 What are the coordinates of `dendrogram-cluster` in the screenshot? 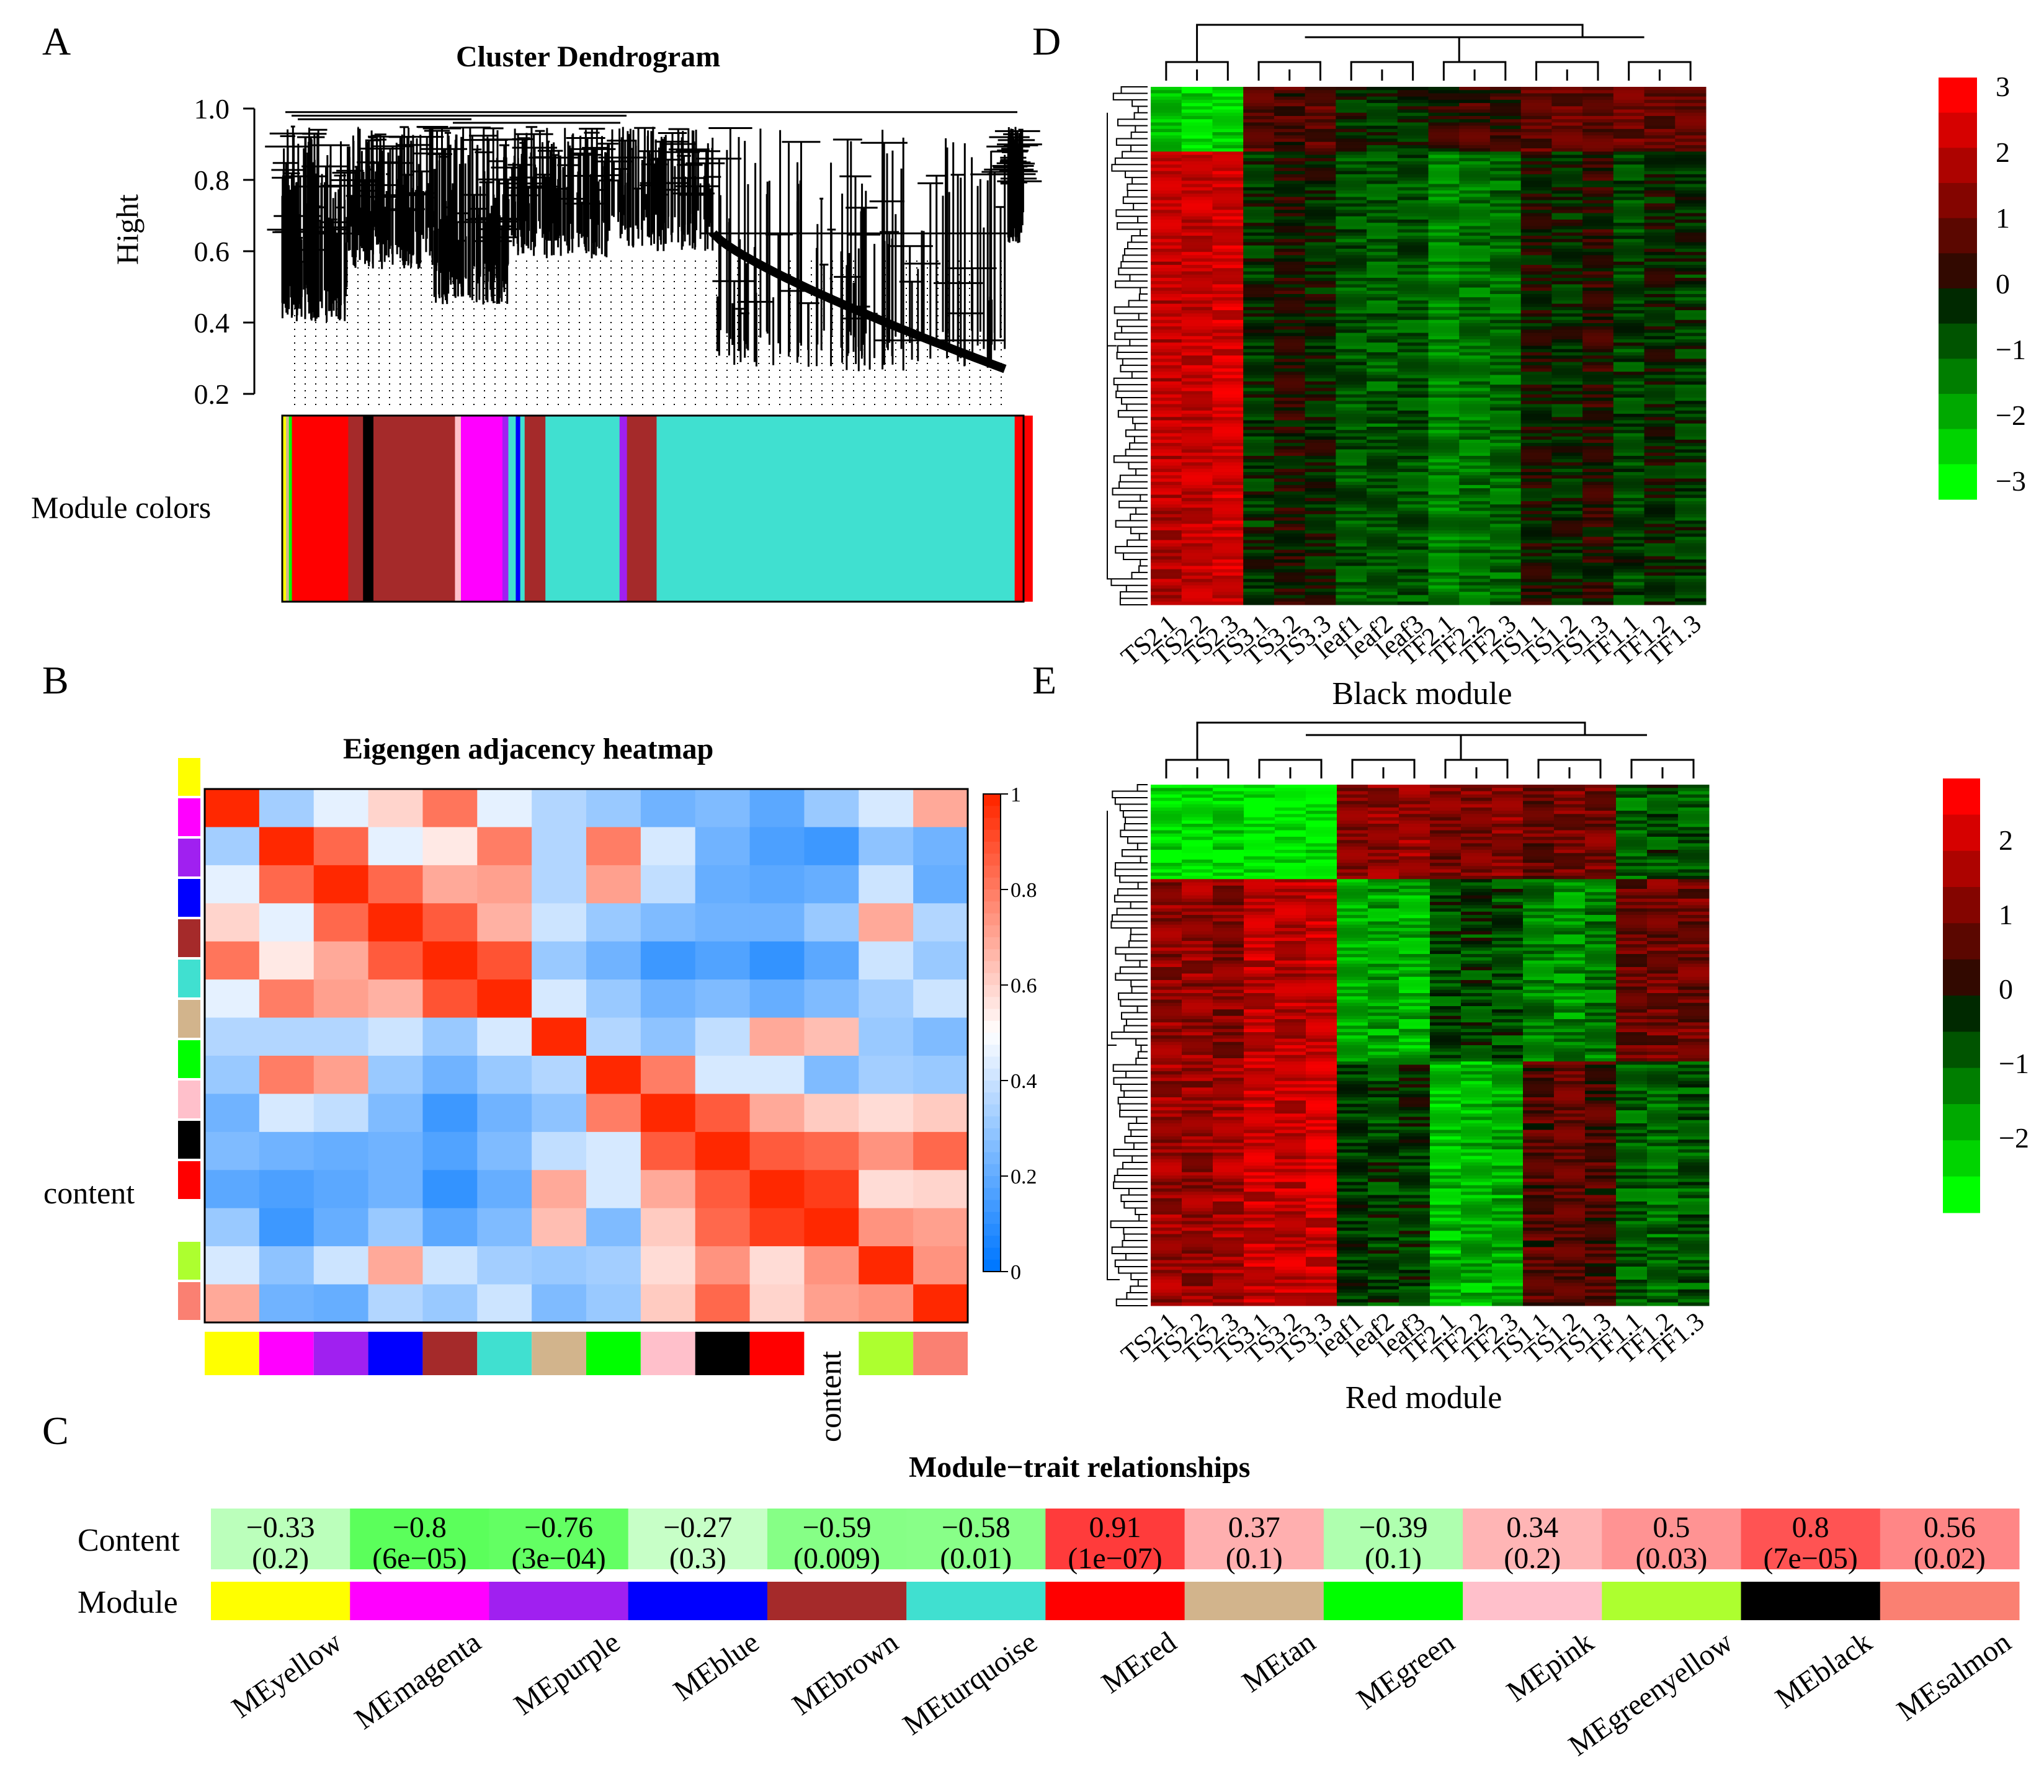 It's located at (475, 216).